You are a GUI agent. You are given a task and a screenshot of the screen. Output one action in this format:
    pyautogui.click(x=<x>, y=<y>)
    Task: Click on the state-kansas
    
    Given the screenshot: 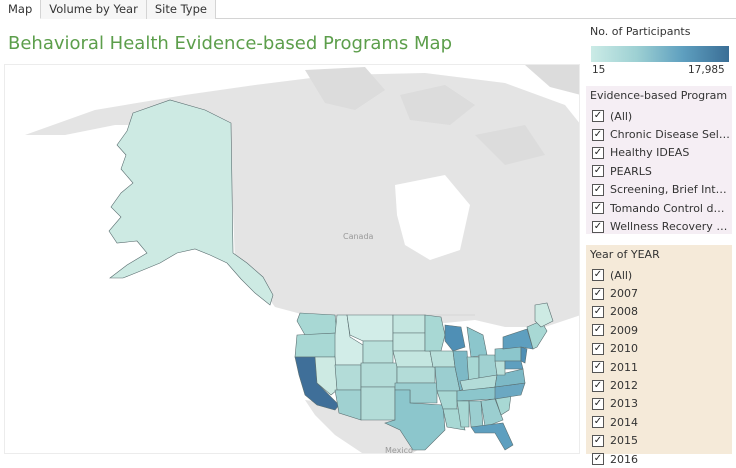 What is the action you would take?
    pyautogui.click(x=416, y=375)
    